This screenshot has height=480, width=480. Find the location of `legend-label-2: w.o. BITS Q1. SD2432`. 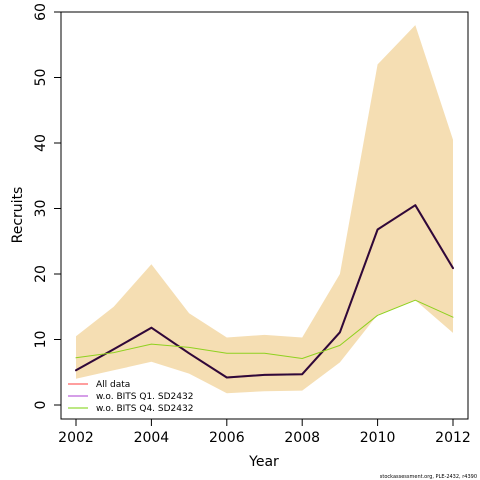

legend-label-2: w.o. BITS Q1. SD2432 is located at coordinates (144, 397).